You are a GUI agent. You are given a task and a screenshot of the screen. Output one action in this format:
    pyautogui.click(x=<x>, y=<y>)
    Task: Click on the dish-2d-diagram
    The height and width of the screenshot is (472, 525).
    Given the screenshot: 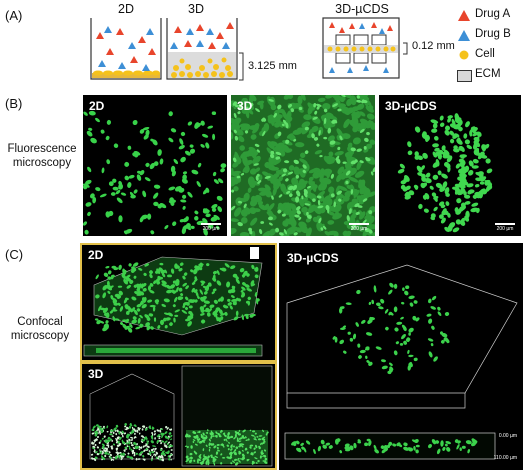 What is the action you would take?
    pyautogui.click(x=126, y=49)
    